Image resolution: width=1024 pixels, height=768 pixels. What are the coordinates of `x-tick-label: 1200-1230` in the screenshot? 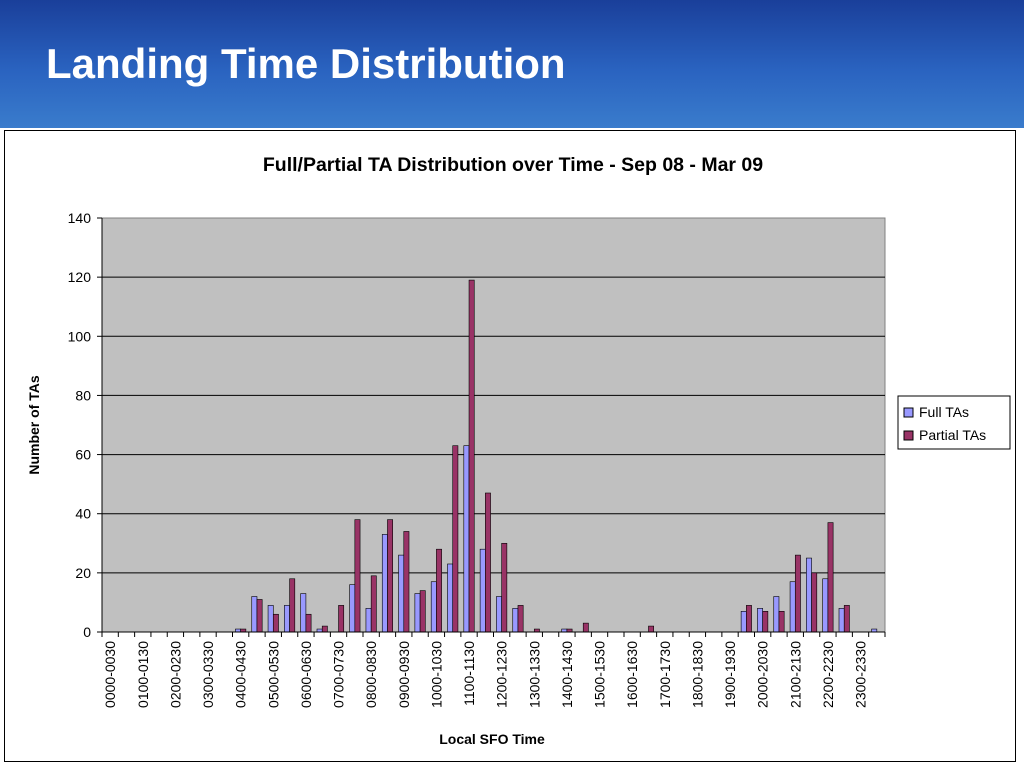 It's located at (502, 674).